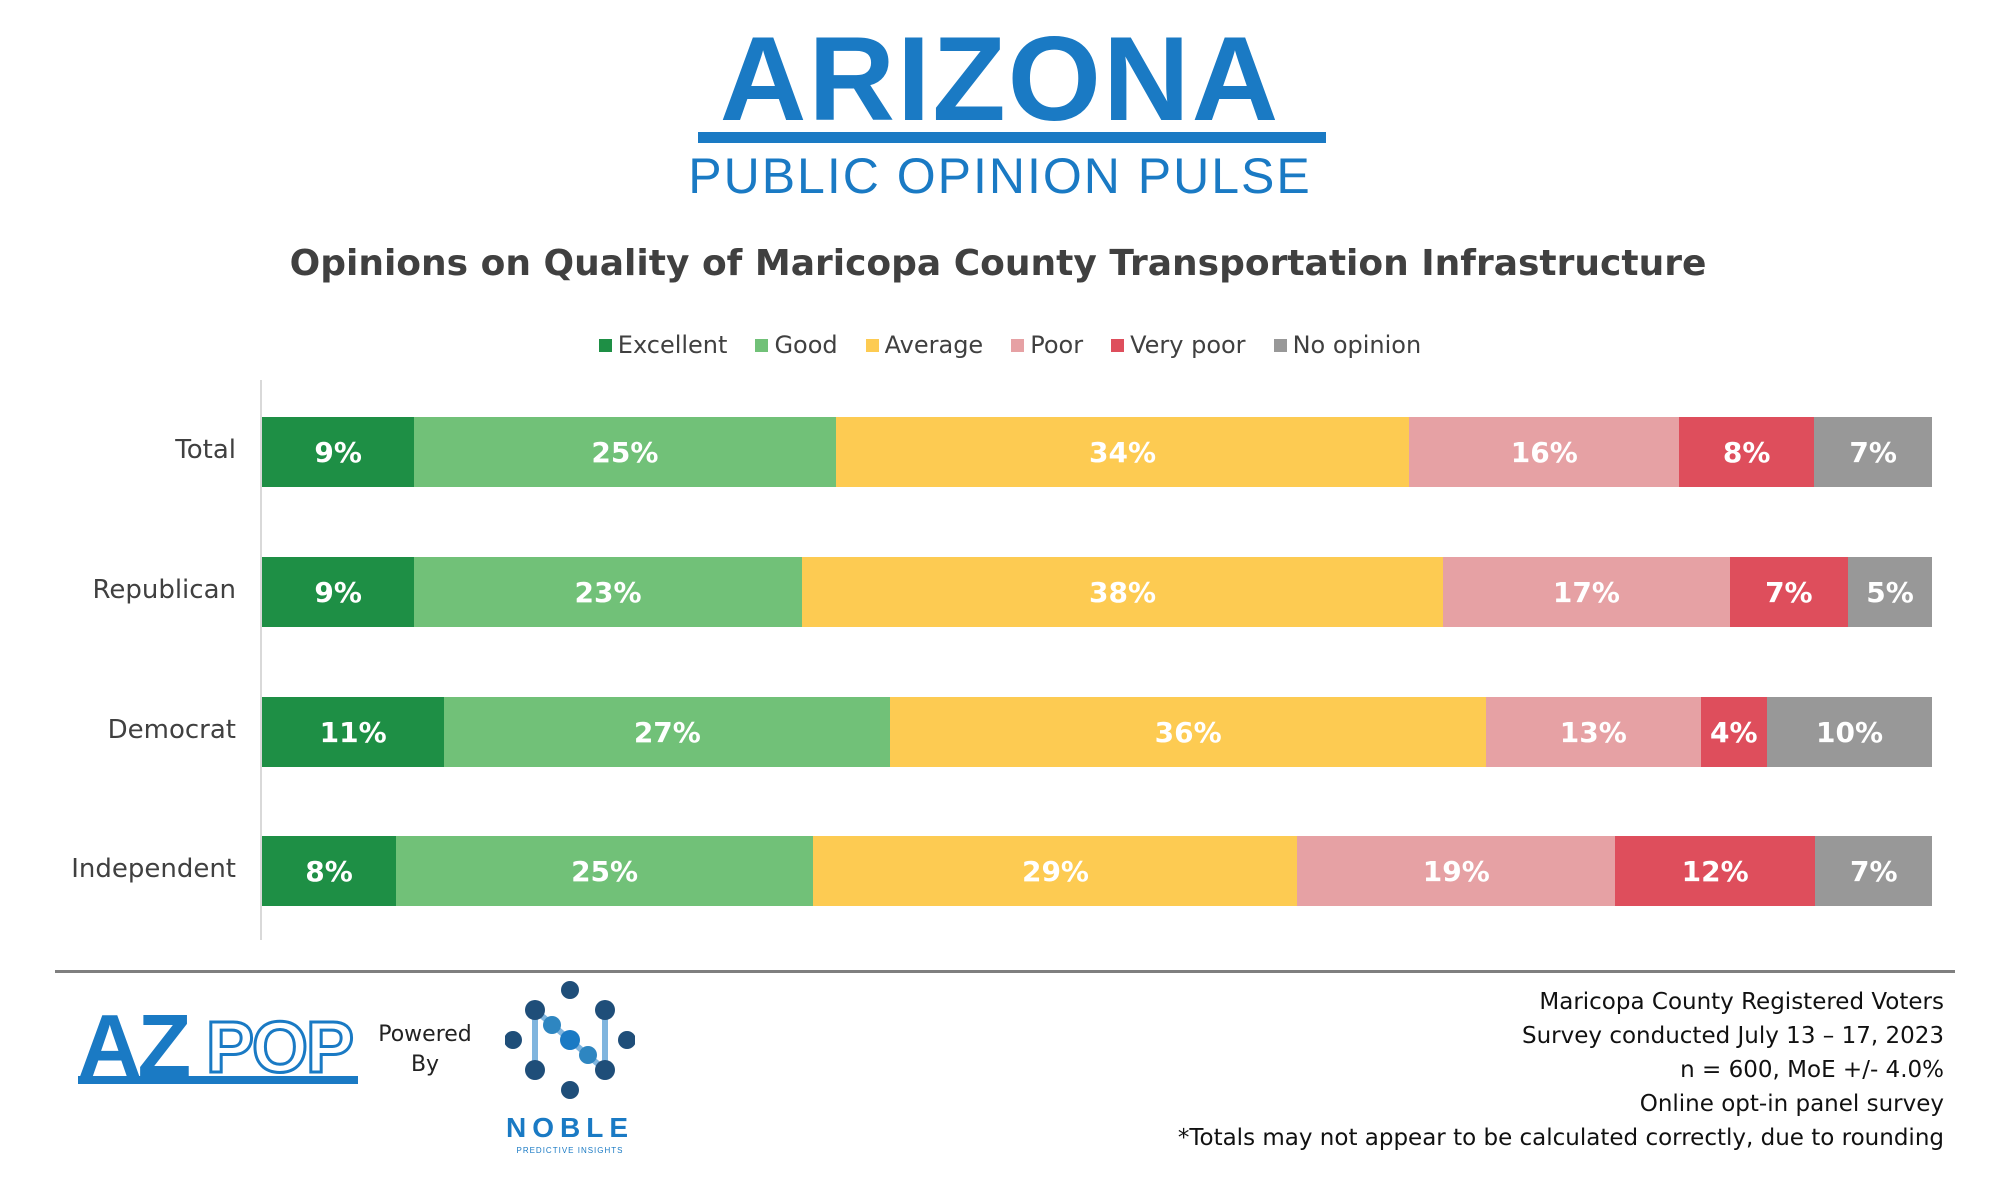 This screenshot has width=2000, height=1189. I want to click on legend-item-good: Good, so click(796, 345).